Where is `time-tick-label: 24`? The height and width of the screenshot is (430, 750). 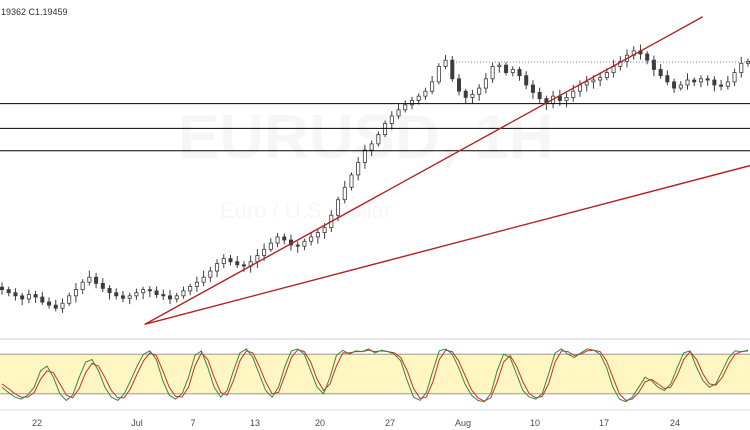 time-tick-label: 24 is located at coordinates (675, 423).